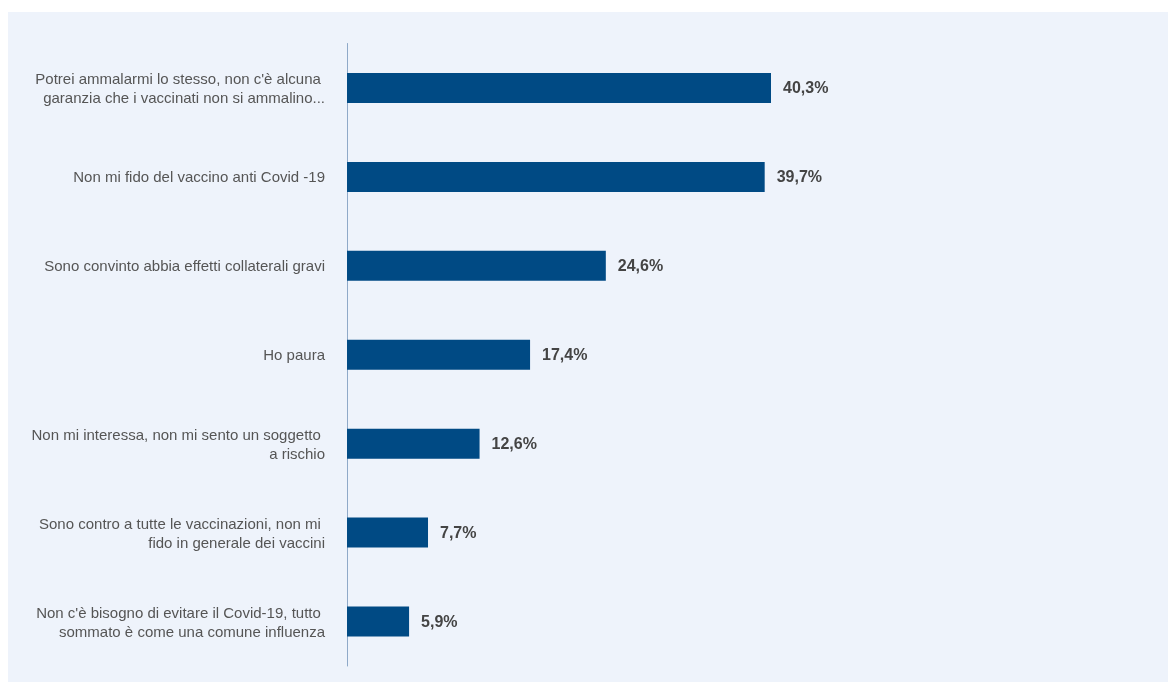 The height and width of the screenshot is (682, 1176). I want to click on y-tick-label: Non c'è bisogno di evitare il Covid-19, tutto sommato è come una comune influenza, so click(181, 621).